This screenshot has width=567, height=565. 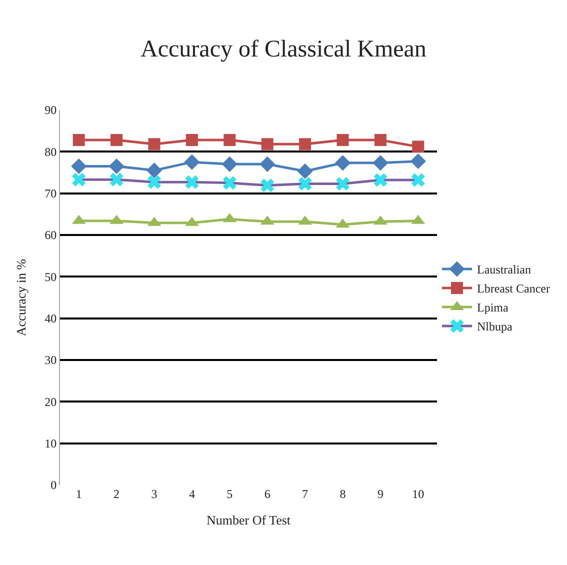 What do you see at coordinates (495, 327) in the screenshot?
I see `legend-label: Nlbupa` at bounding box center [495, 327].